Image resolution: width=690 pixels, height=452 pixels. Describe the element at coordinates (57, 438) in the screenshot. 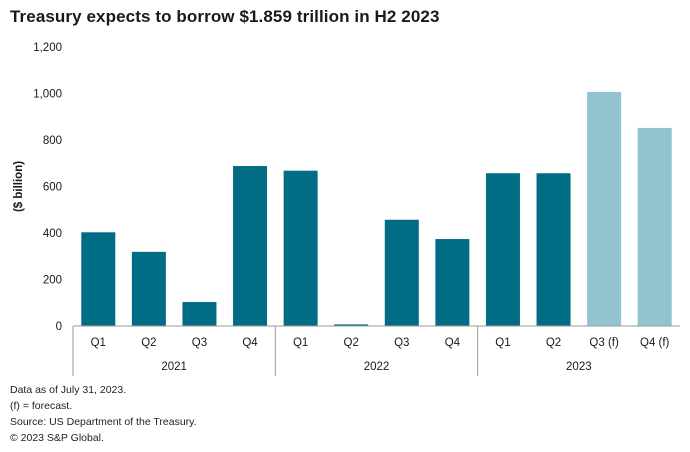

I see `note-copyright: © 2023 S&P Global.` at that location.